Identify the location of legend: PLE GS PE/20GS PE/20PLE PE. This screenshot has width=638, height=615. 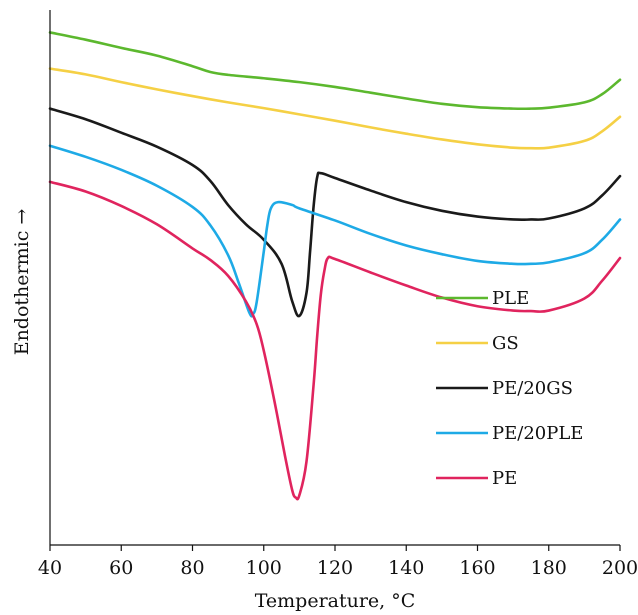
(509, 388).